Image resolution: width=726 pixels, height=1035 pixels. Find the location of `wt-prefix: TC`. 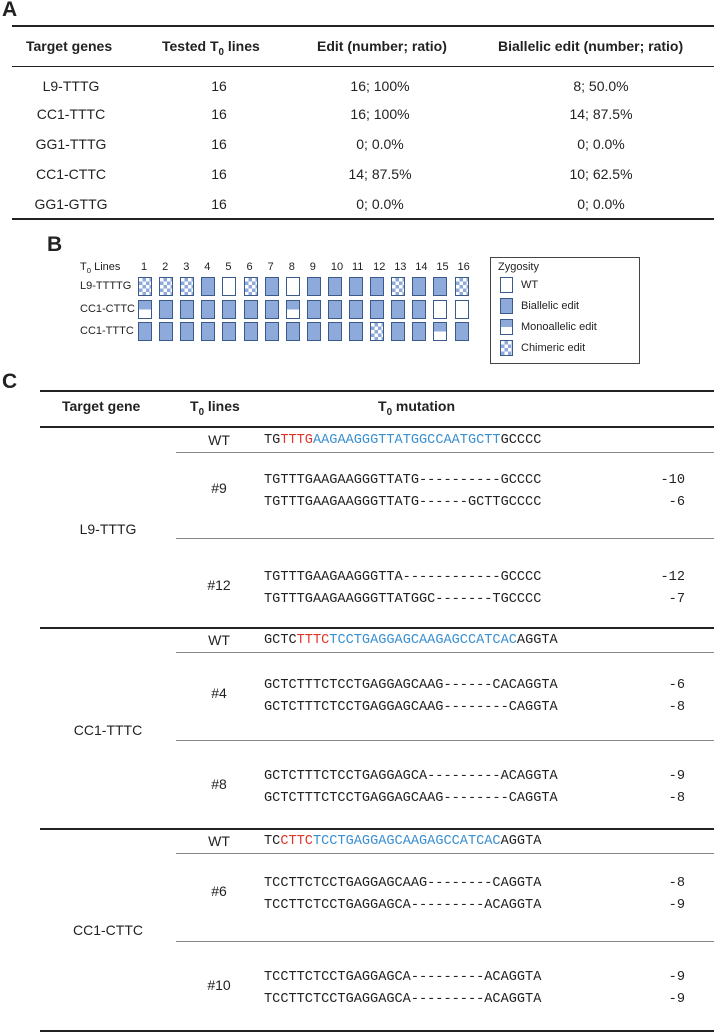

wt-prefix: TC is located at coordinates (272, 841).